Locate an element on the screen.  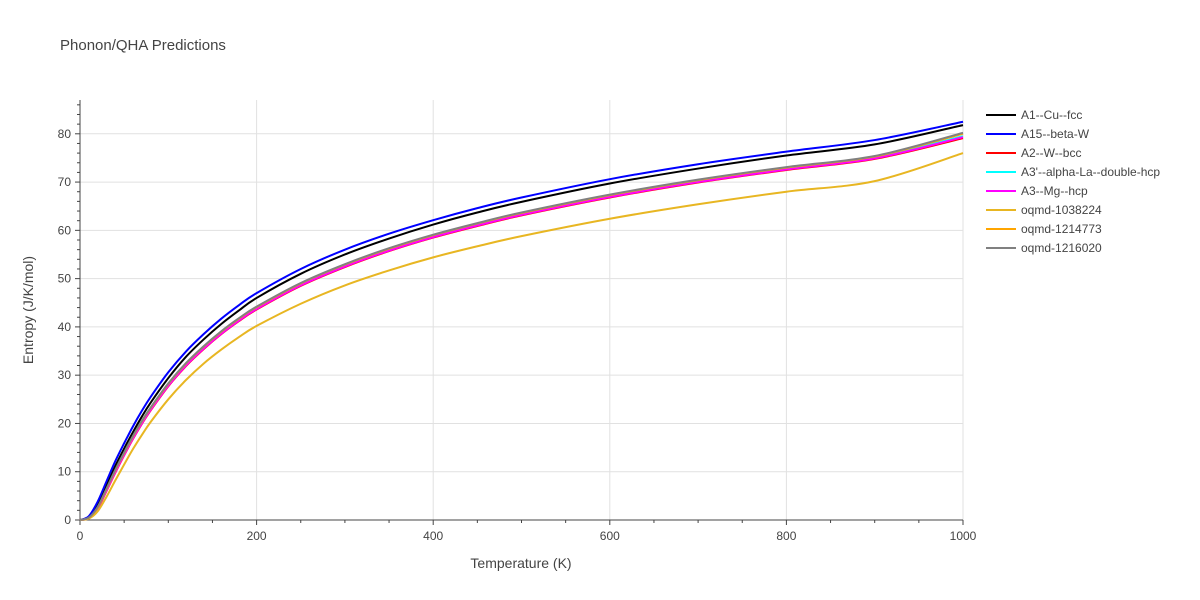
y-tick-label: 40 is located at coordinates (65, 327).